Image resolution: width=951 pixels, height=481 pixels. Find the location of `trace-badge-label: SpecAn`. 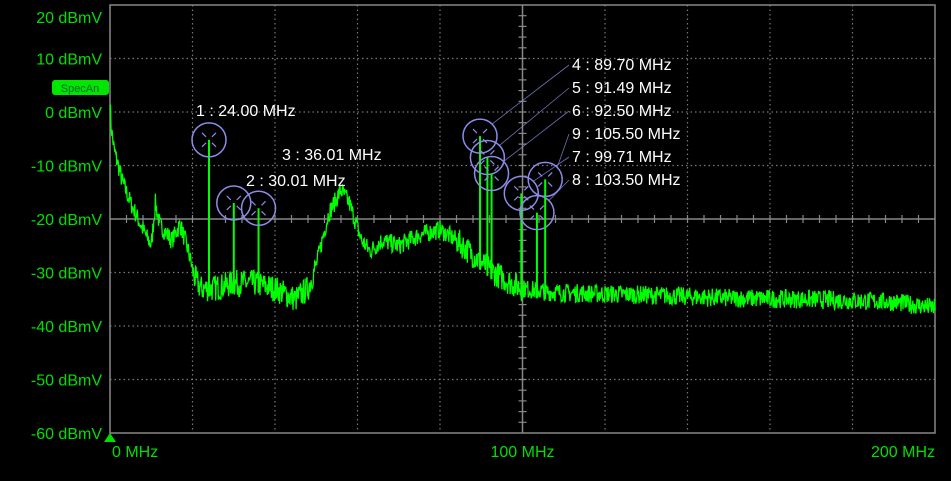

trace-badge-label: SpecAn is located at coordinates (80, 89).